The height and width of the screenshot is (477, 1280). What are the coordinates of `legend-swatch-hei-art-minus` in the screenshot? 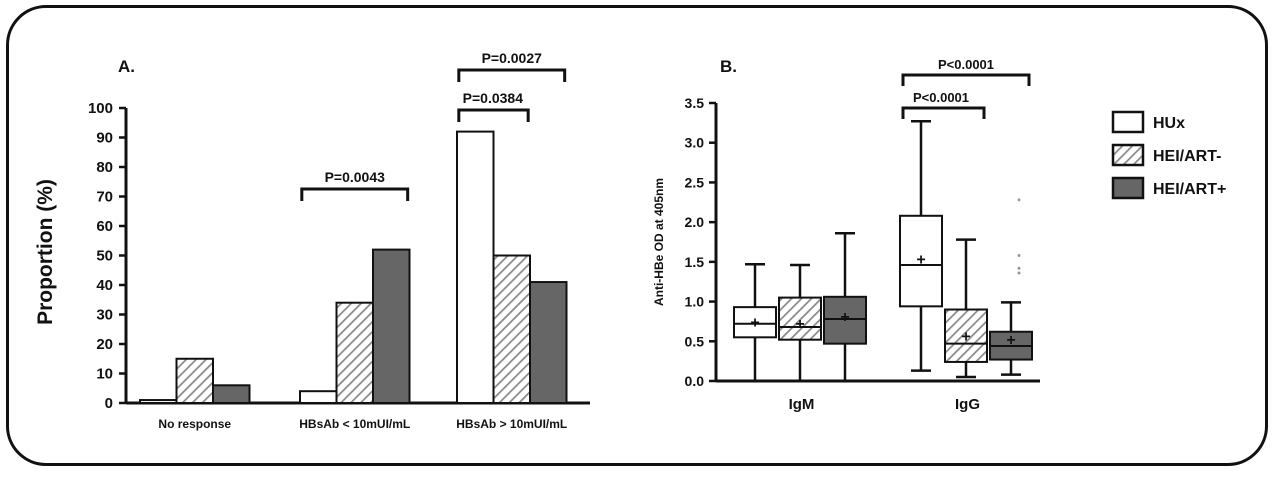 It's located at (1128, 155).